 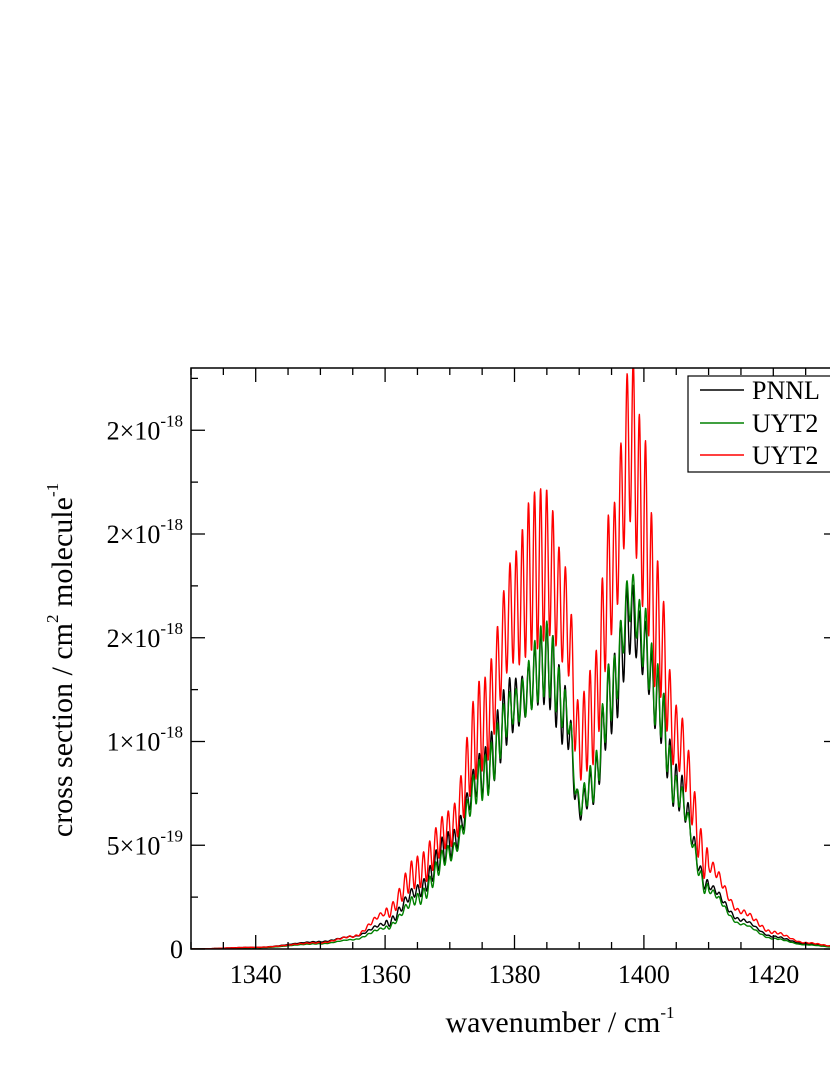 I want to click on x-tick-label: 1340, so click(x=256, y=974).